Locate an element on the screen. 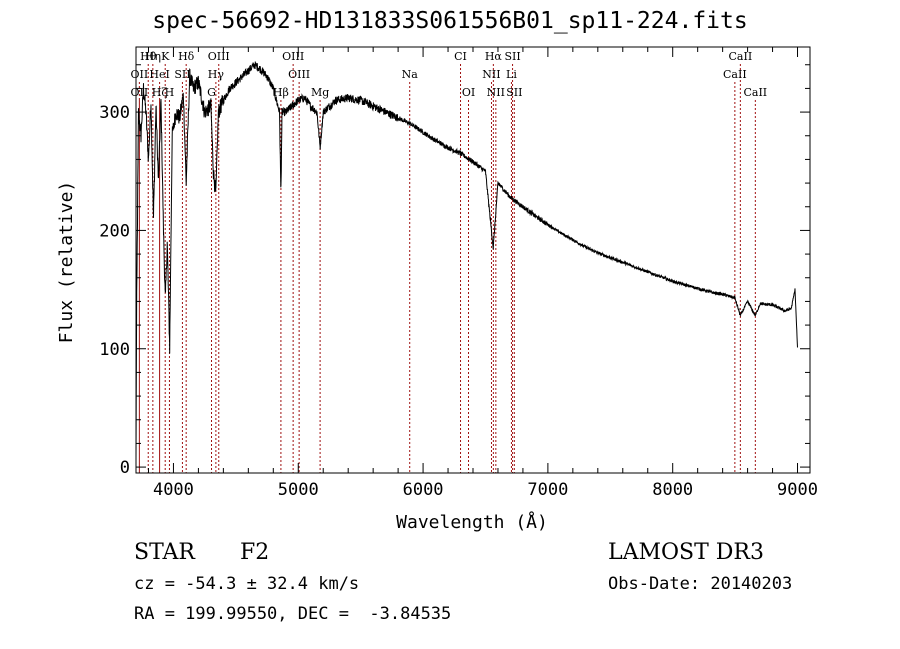 This screenshot has height=649, width=900. line-marker-label: Hγ is located at coordinates (216, 74).